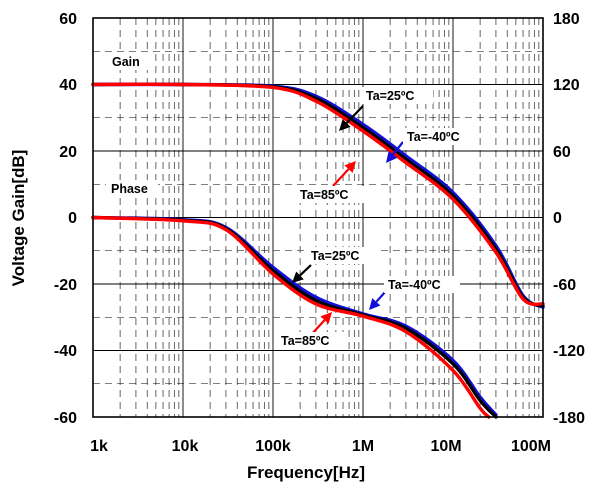 This screenshot has height=490, width=594. What do you see at coordinates (302, 273) in the screenshot?
I see `phase-ta25-arrow` at bounding box center [302, 273].